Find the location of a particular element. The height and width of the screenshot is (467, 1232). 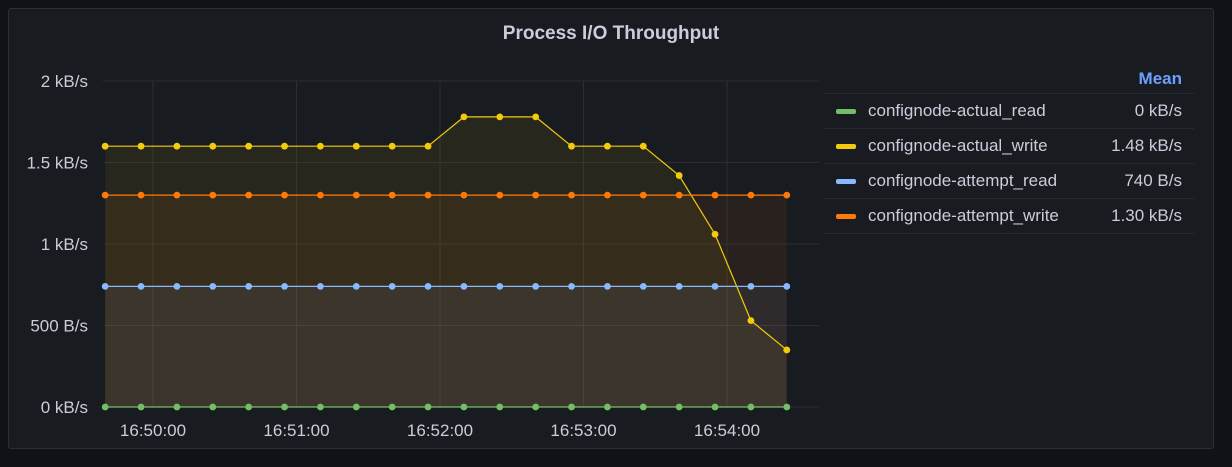

legend-mean-value: 1.30 kB/s is located at coordinates (1146, 215).